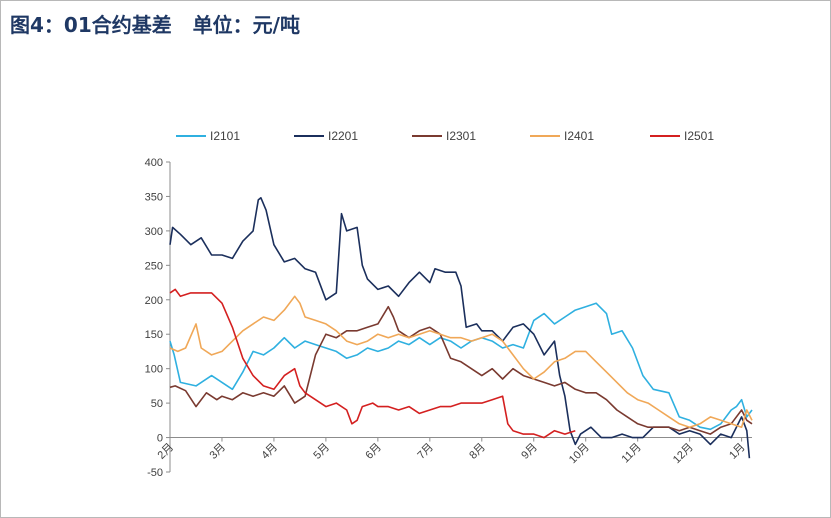 Image resolution: width=831 pixels, height=518 pixels. Describe the element at coordinates (425, 451) in the screenshot. I see `x-tick-label: 7月` at that location.